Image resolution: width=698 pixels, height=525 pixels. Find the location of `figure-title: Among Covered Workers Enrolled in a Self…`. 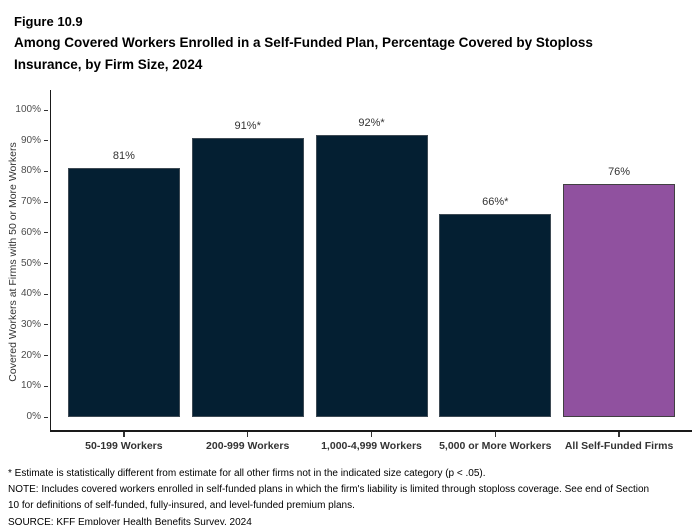

figure-title: Among Covered Workers Enrolled in a Self… is located at coordinates (303, 53).